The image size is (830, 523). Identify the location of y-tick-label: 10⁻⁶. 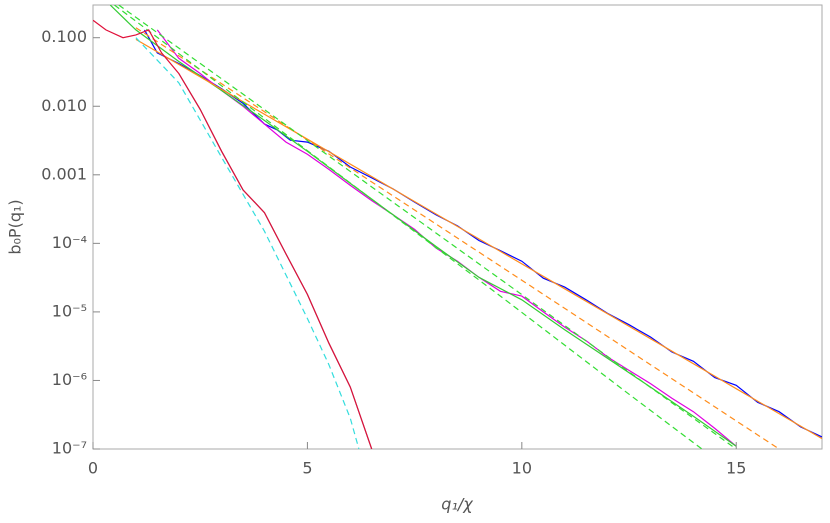
(69, 379).